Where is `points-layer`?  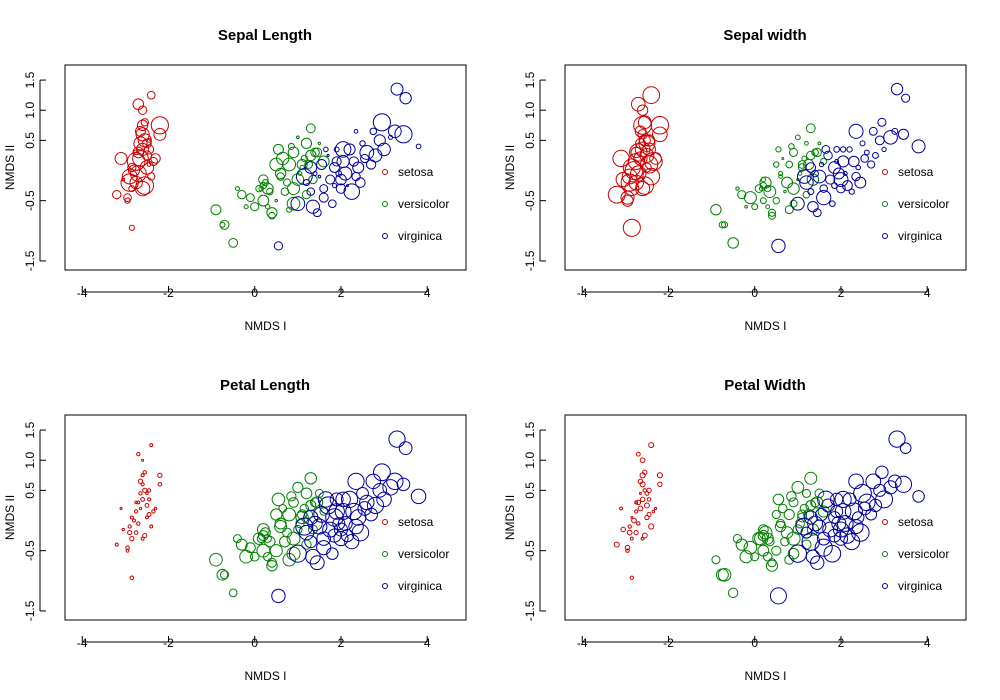
points-layer is located at coordinates (766, 168).